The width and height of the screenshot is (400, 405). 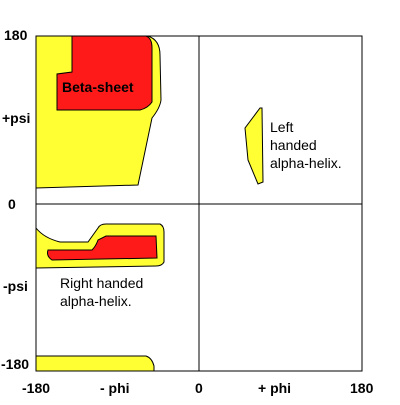 I want to click on left-helix-label-line-1: Left, so click(x=282, y=127).